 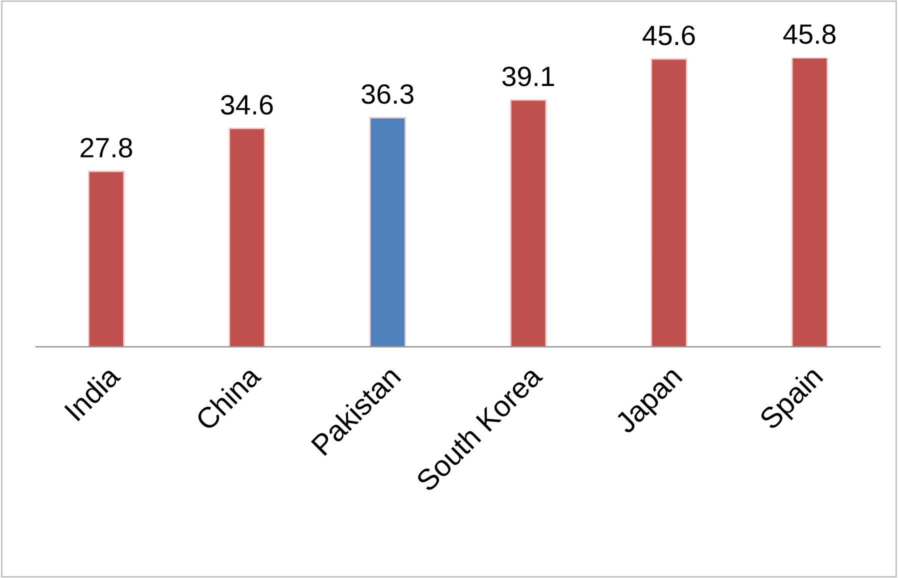 I want to click on data-label: 36.3, so click(x=388, y=94).